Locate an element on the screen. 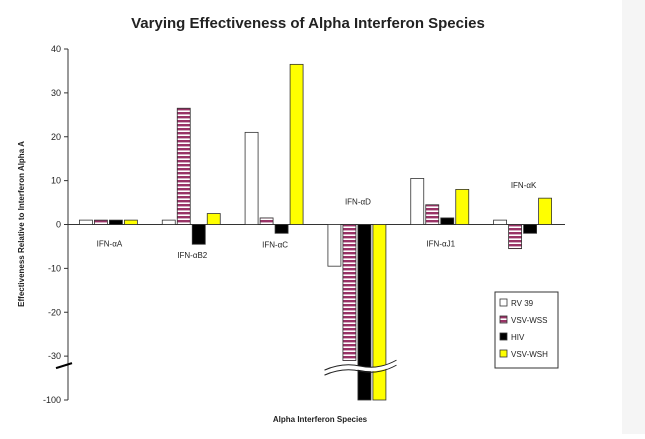 The image size is (645, 439). category-label: IFN-αB2 is located at coordinates (192, 255).